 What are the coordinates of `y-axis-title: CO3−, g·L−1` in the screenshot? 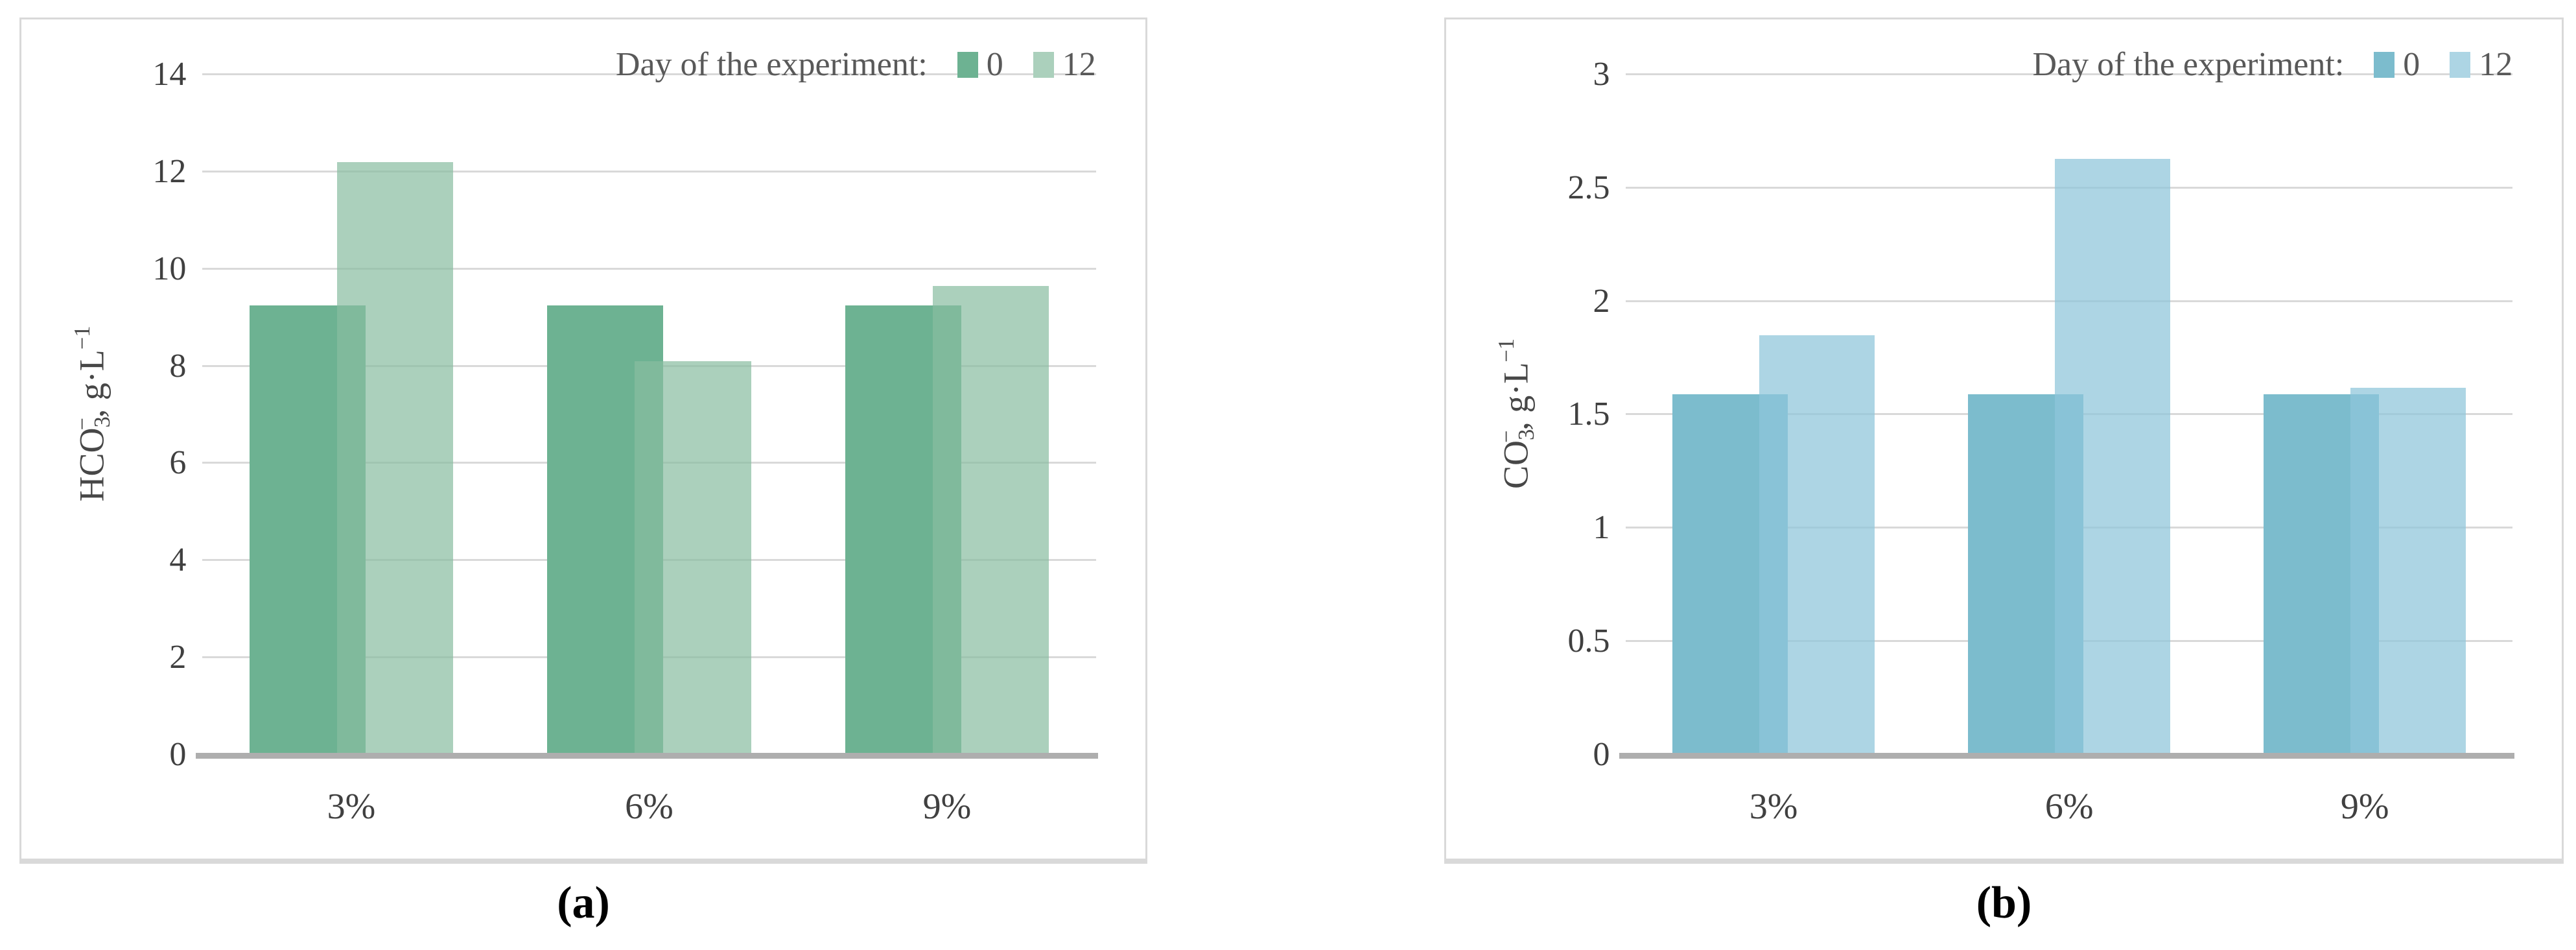 It's located at (1512, 413).